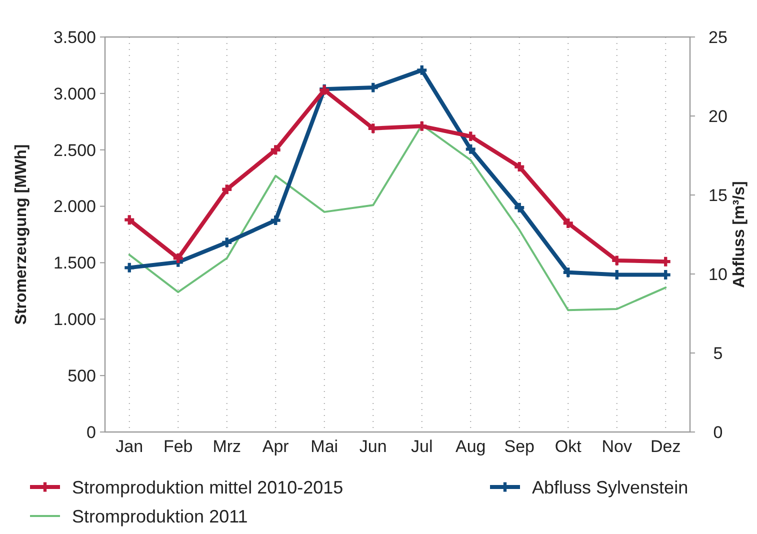 Image resolution: width=757 pixels, height=534 pixels. I want to click on y-tick-label: 0, so click(91, 432).